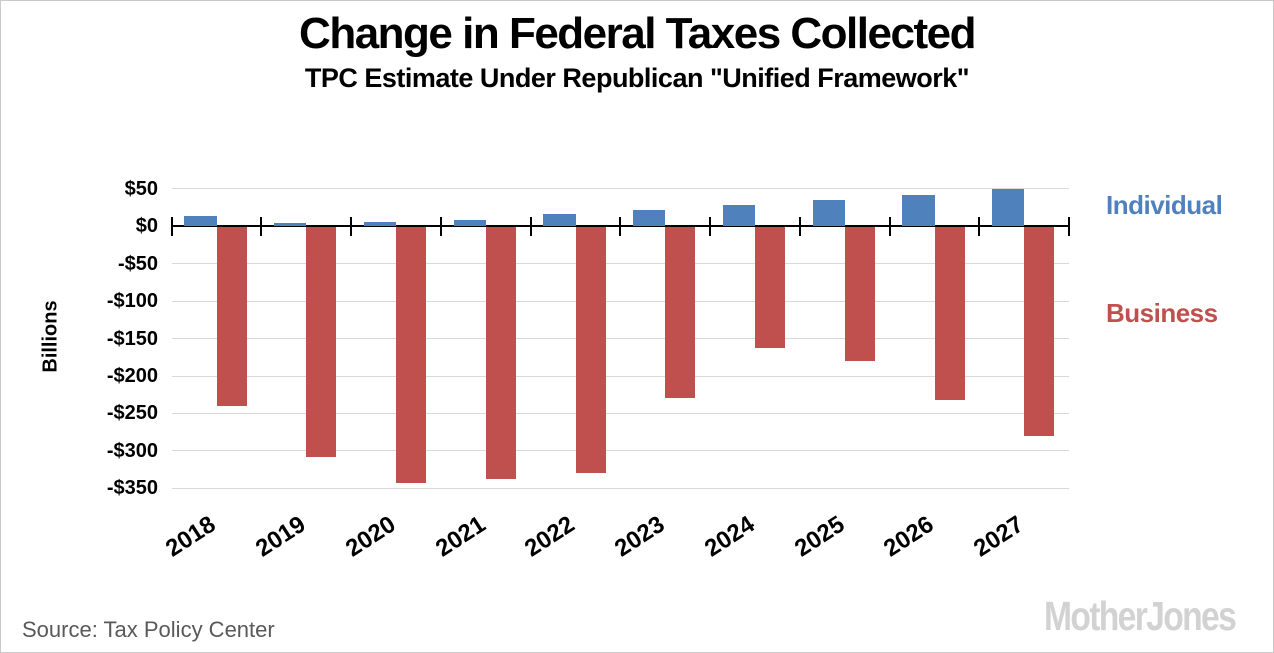  I want to click on bar-business-2021, so click(500, 353).